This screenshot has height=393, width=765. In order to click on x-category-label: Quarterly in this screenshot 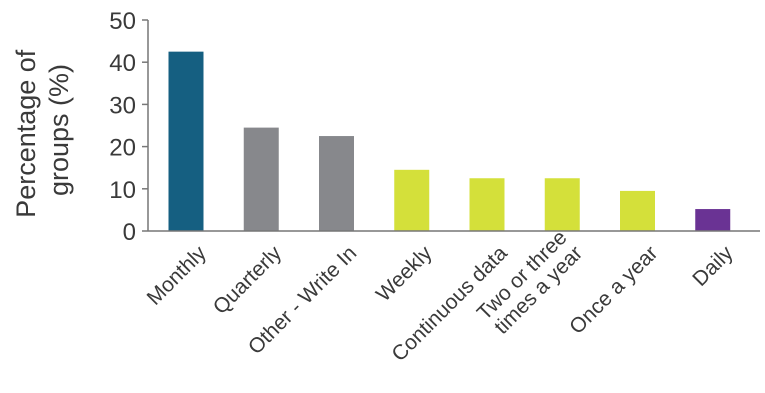, I will do `click(248, 280)`.